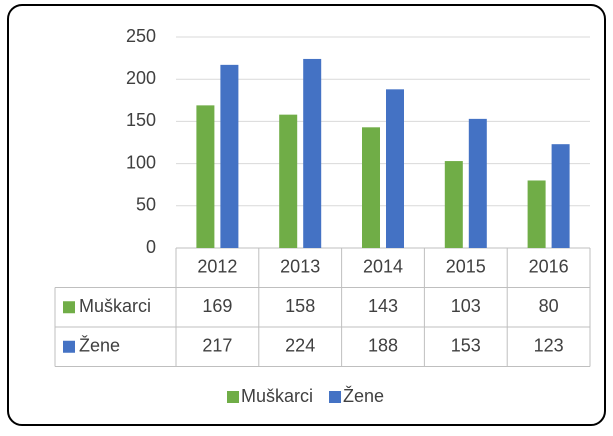 Image resolution: width=613 pixels, height=436 pixels. What do you see at coordinates (549, 267) in the screenshot?
I see `x-tick-label: 2016` at bounding box center [549, 267].